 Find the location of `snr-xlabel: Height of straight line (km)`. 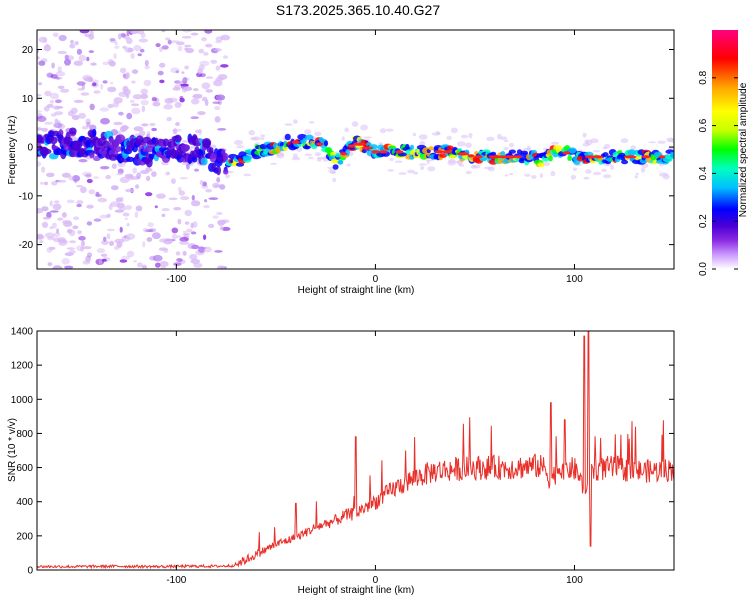

snr-xlabel: Height of straight line (km) is located at coordinates (356, 590).